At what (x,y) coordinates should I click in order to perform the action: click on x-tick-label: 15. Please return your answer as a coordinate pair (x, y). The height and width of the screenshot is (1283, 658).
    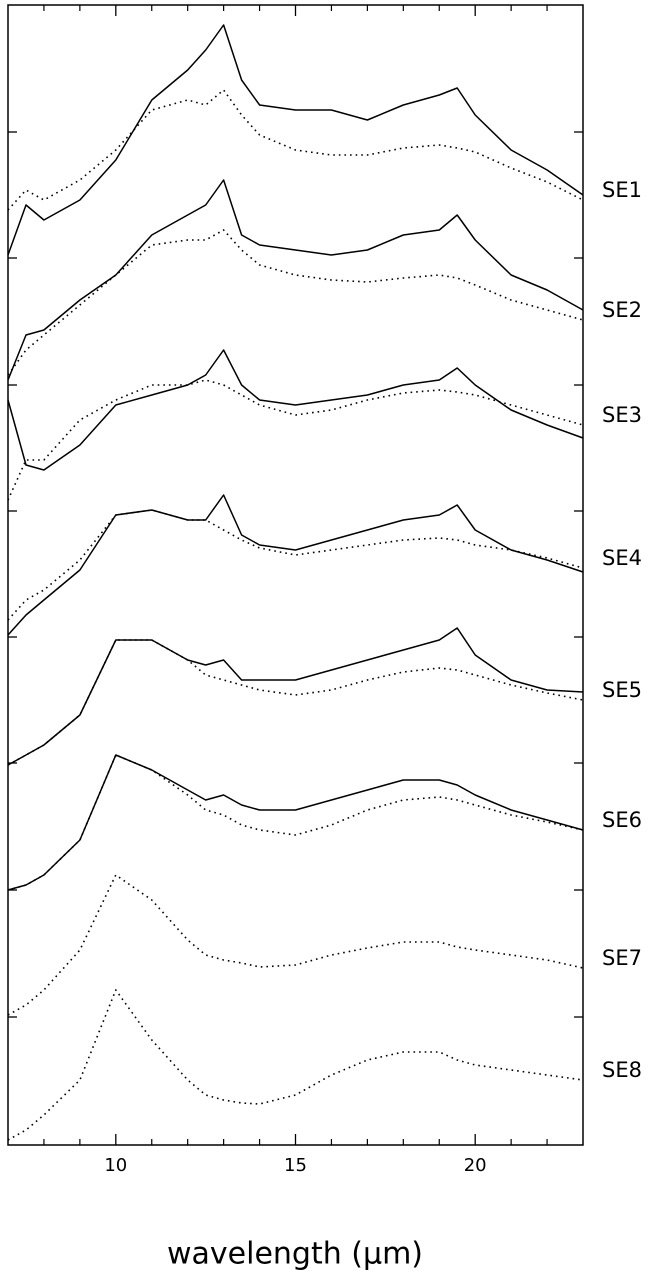
    Looking at the image, I should click on (295, 1165).